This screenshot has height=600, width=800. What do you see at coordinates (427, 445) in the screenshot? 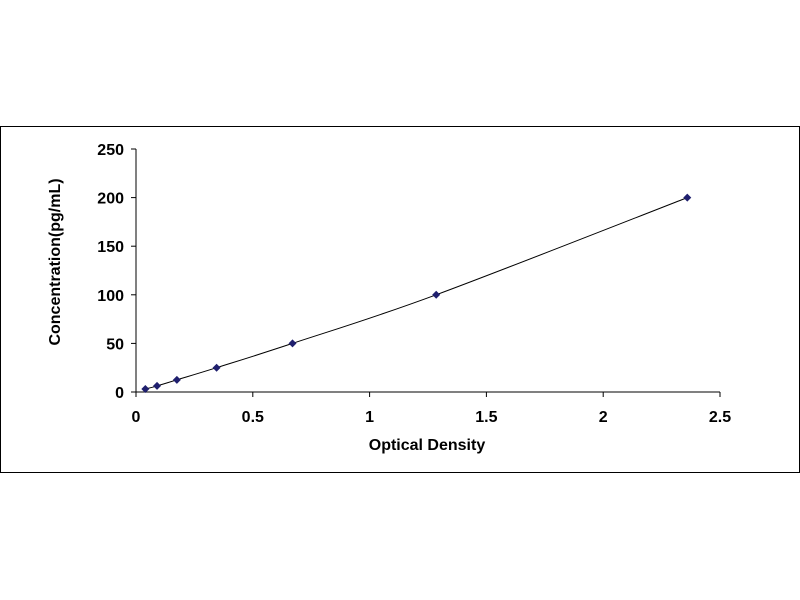
I see `x-axis-title: Optical Density` at bounding box center [427, 445].